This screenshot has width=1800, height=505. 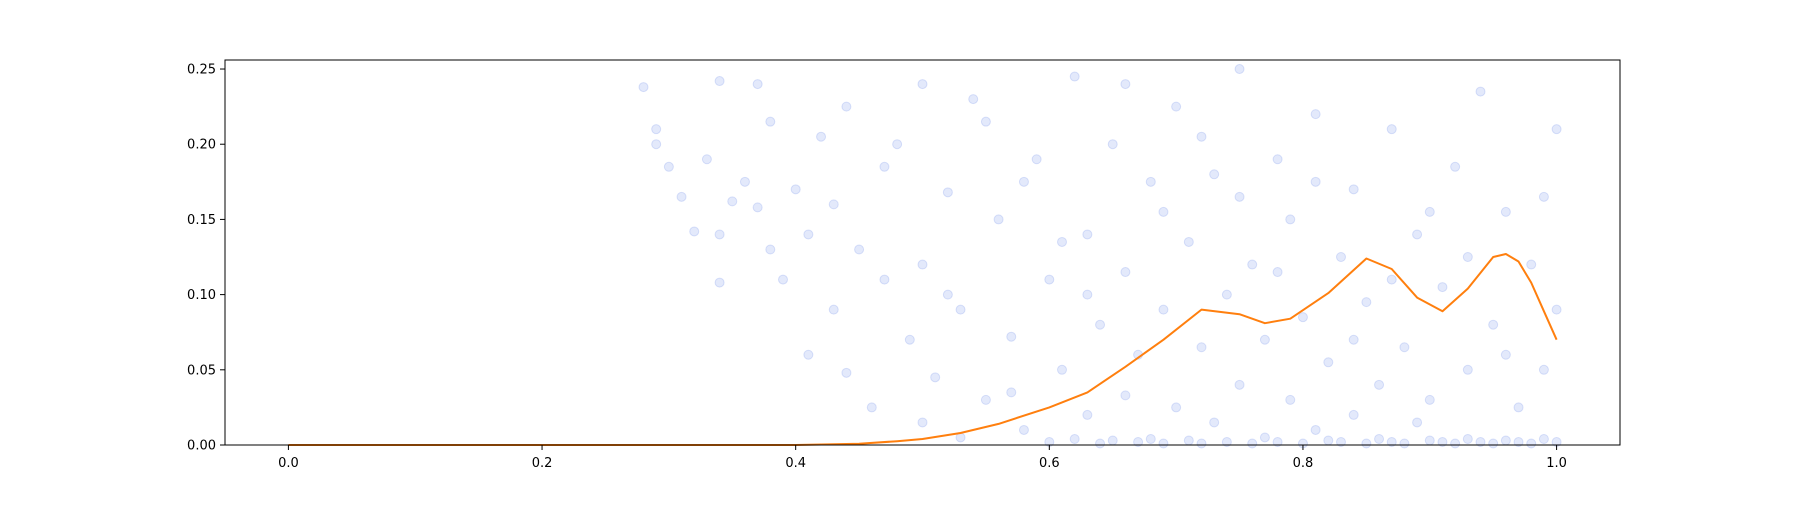 What do you see at coordinates (1556, 463) in the screenshot?
I see `x-tick-label: 1.0` at bounding box center [1556, 463].